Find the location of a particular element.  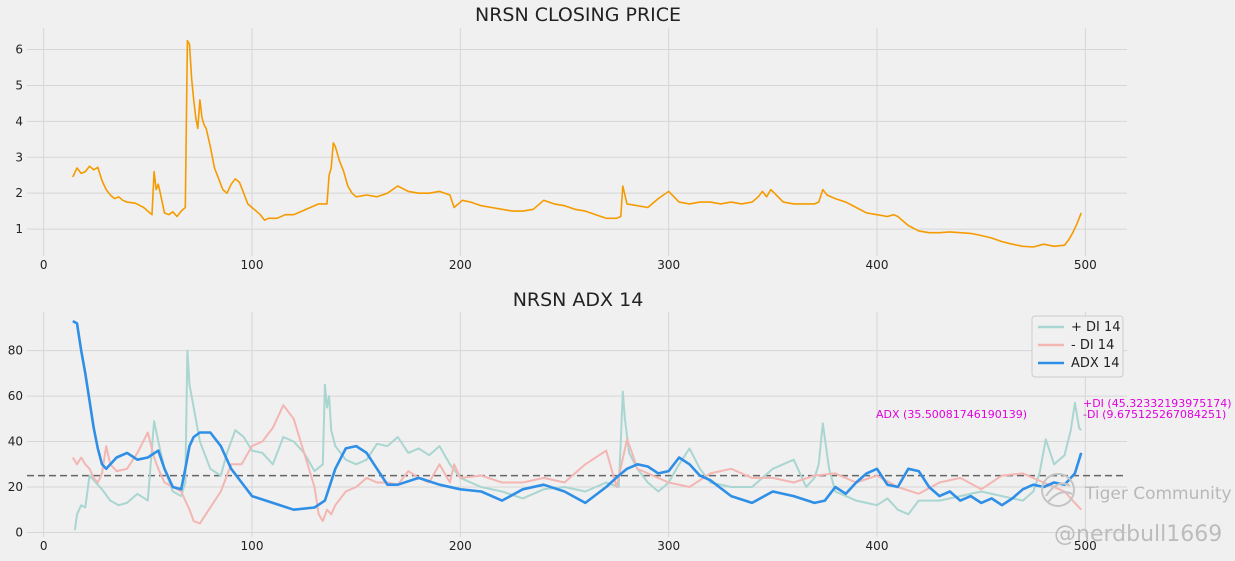

watermark: Tiger Community @nerdbull1669 is located at coordinates (1136, 510).